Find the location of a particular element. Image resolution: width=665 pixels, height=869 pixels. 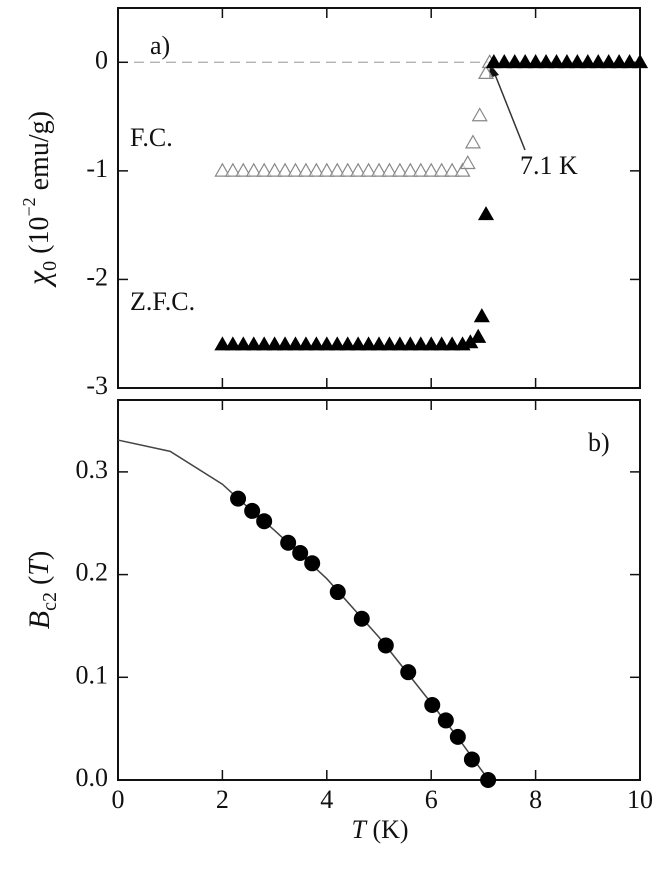

y-axis-label-part: ) is located at coordinates (39, 555).